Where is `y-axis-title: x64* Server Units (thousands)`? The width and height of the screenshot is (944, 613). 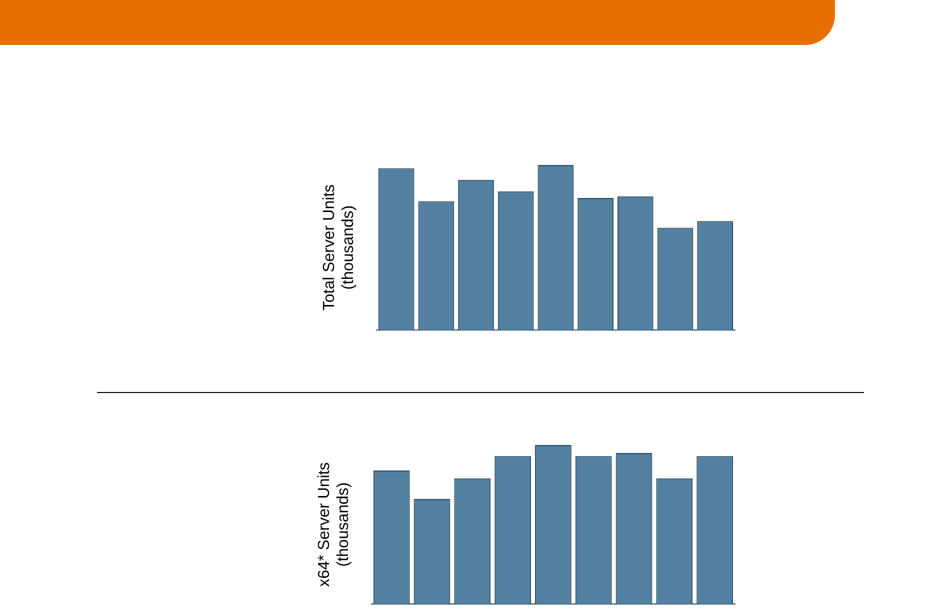 y-axis-title: x64* Server Units (thousands) is located at coordinates (334, 524).